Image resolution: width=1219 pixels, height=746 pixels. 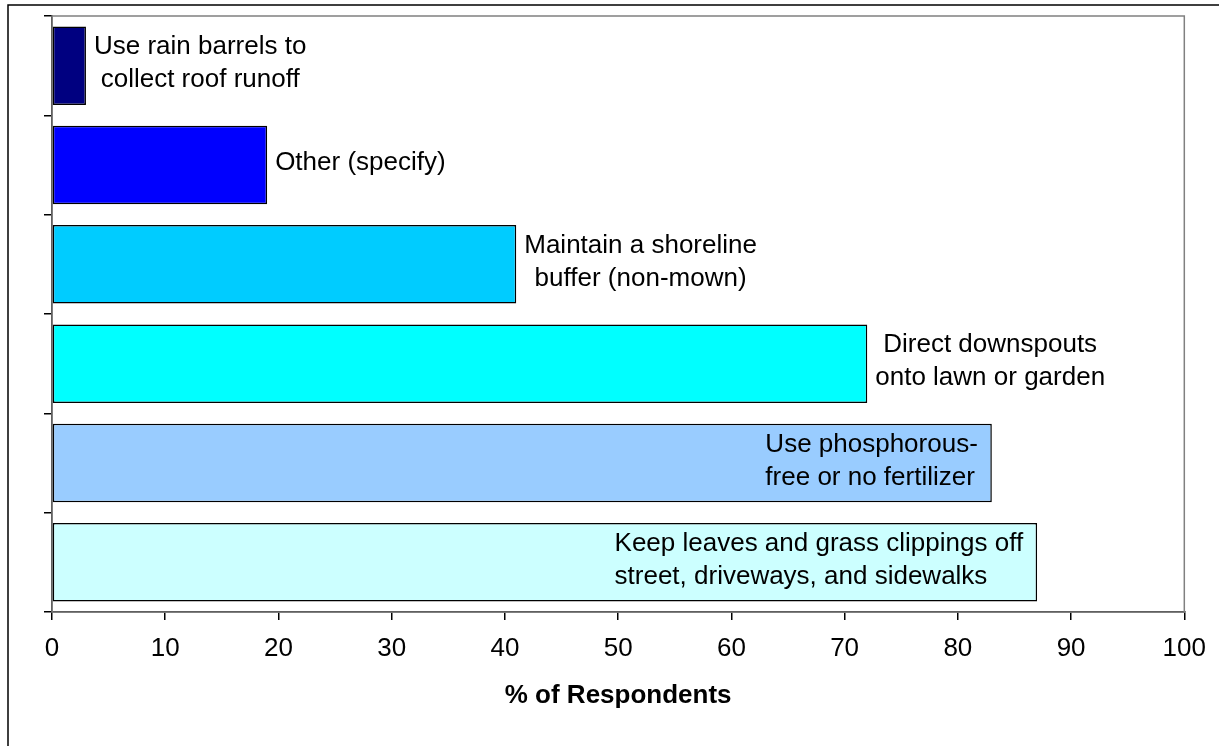 I want to click on x-tick-label: 20, so click(x=278, y=646).